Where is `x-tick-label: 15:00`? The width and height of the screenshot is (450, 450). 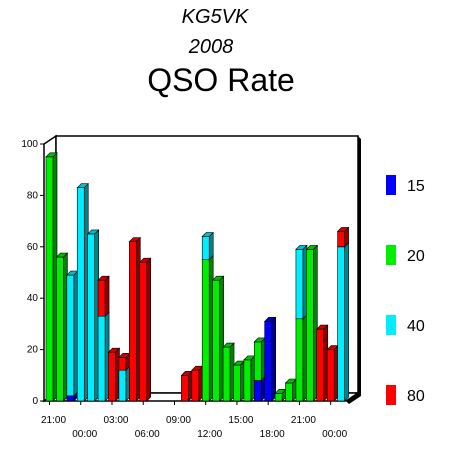 x-tick-label: 15:00 is located at coordinates (240, 420).